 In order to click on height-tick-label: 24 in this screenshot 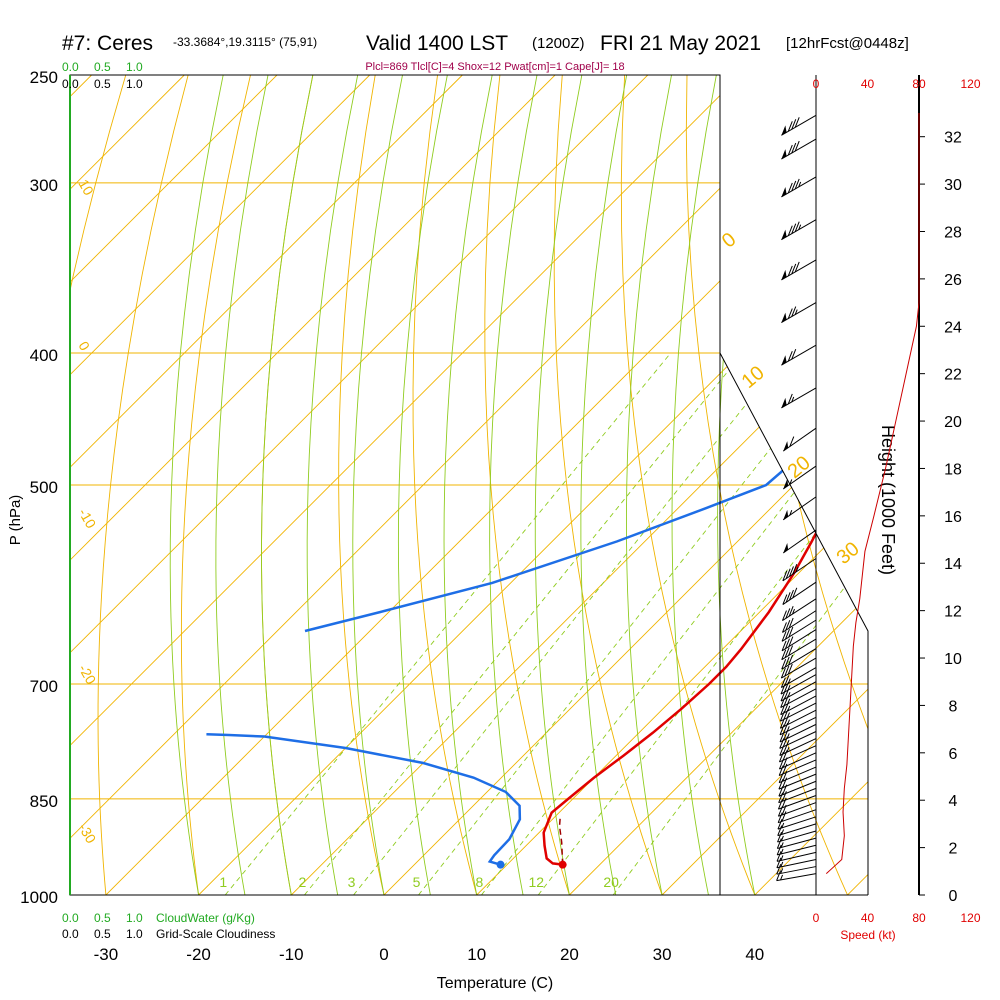, I will do `click(953, 327)`.